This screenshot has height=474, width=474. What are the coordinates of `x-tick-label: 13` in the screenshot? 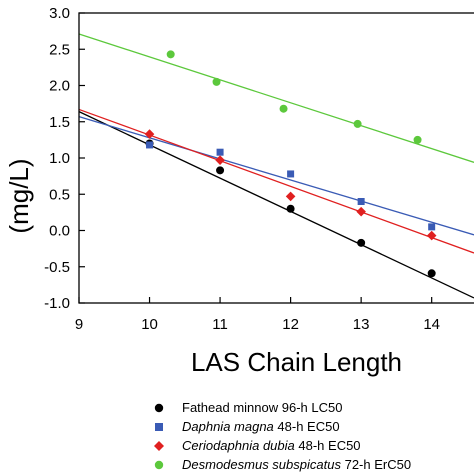 It's located at (361, 324).